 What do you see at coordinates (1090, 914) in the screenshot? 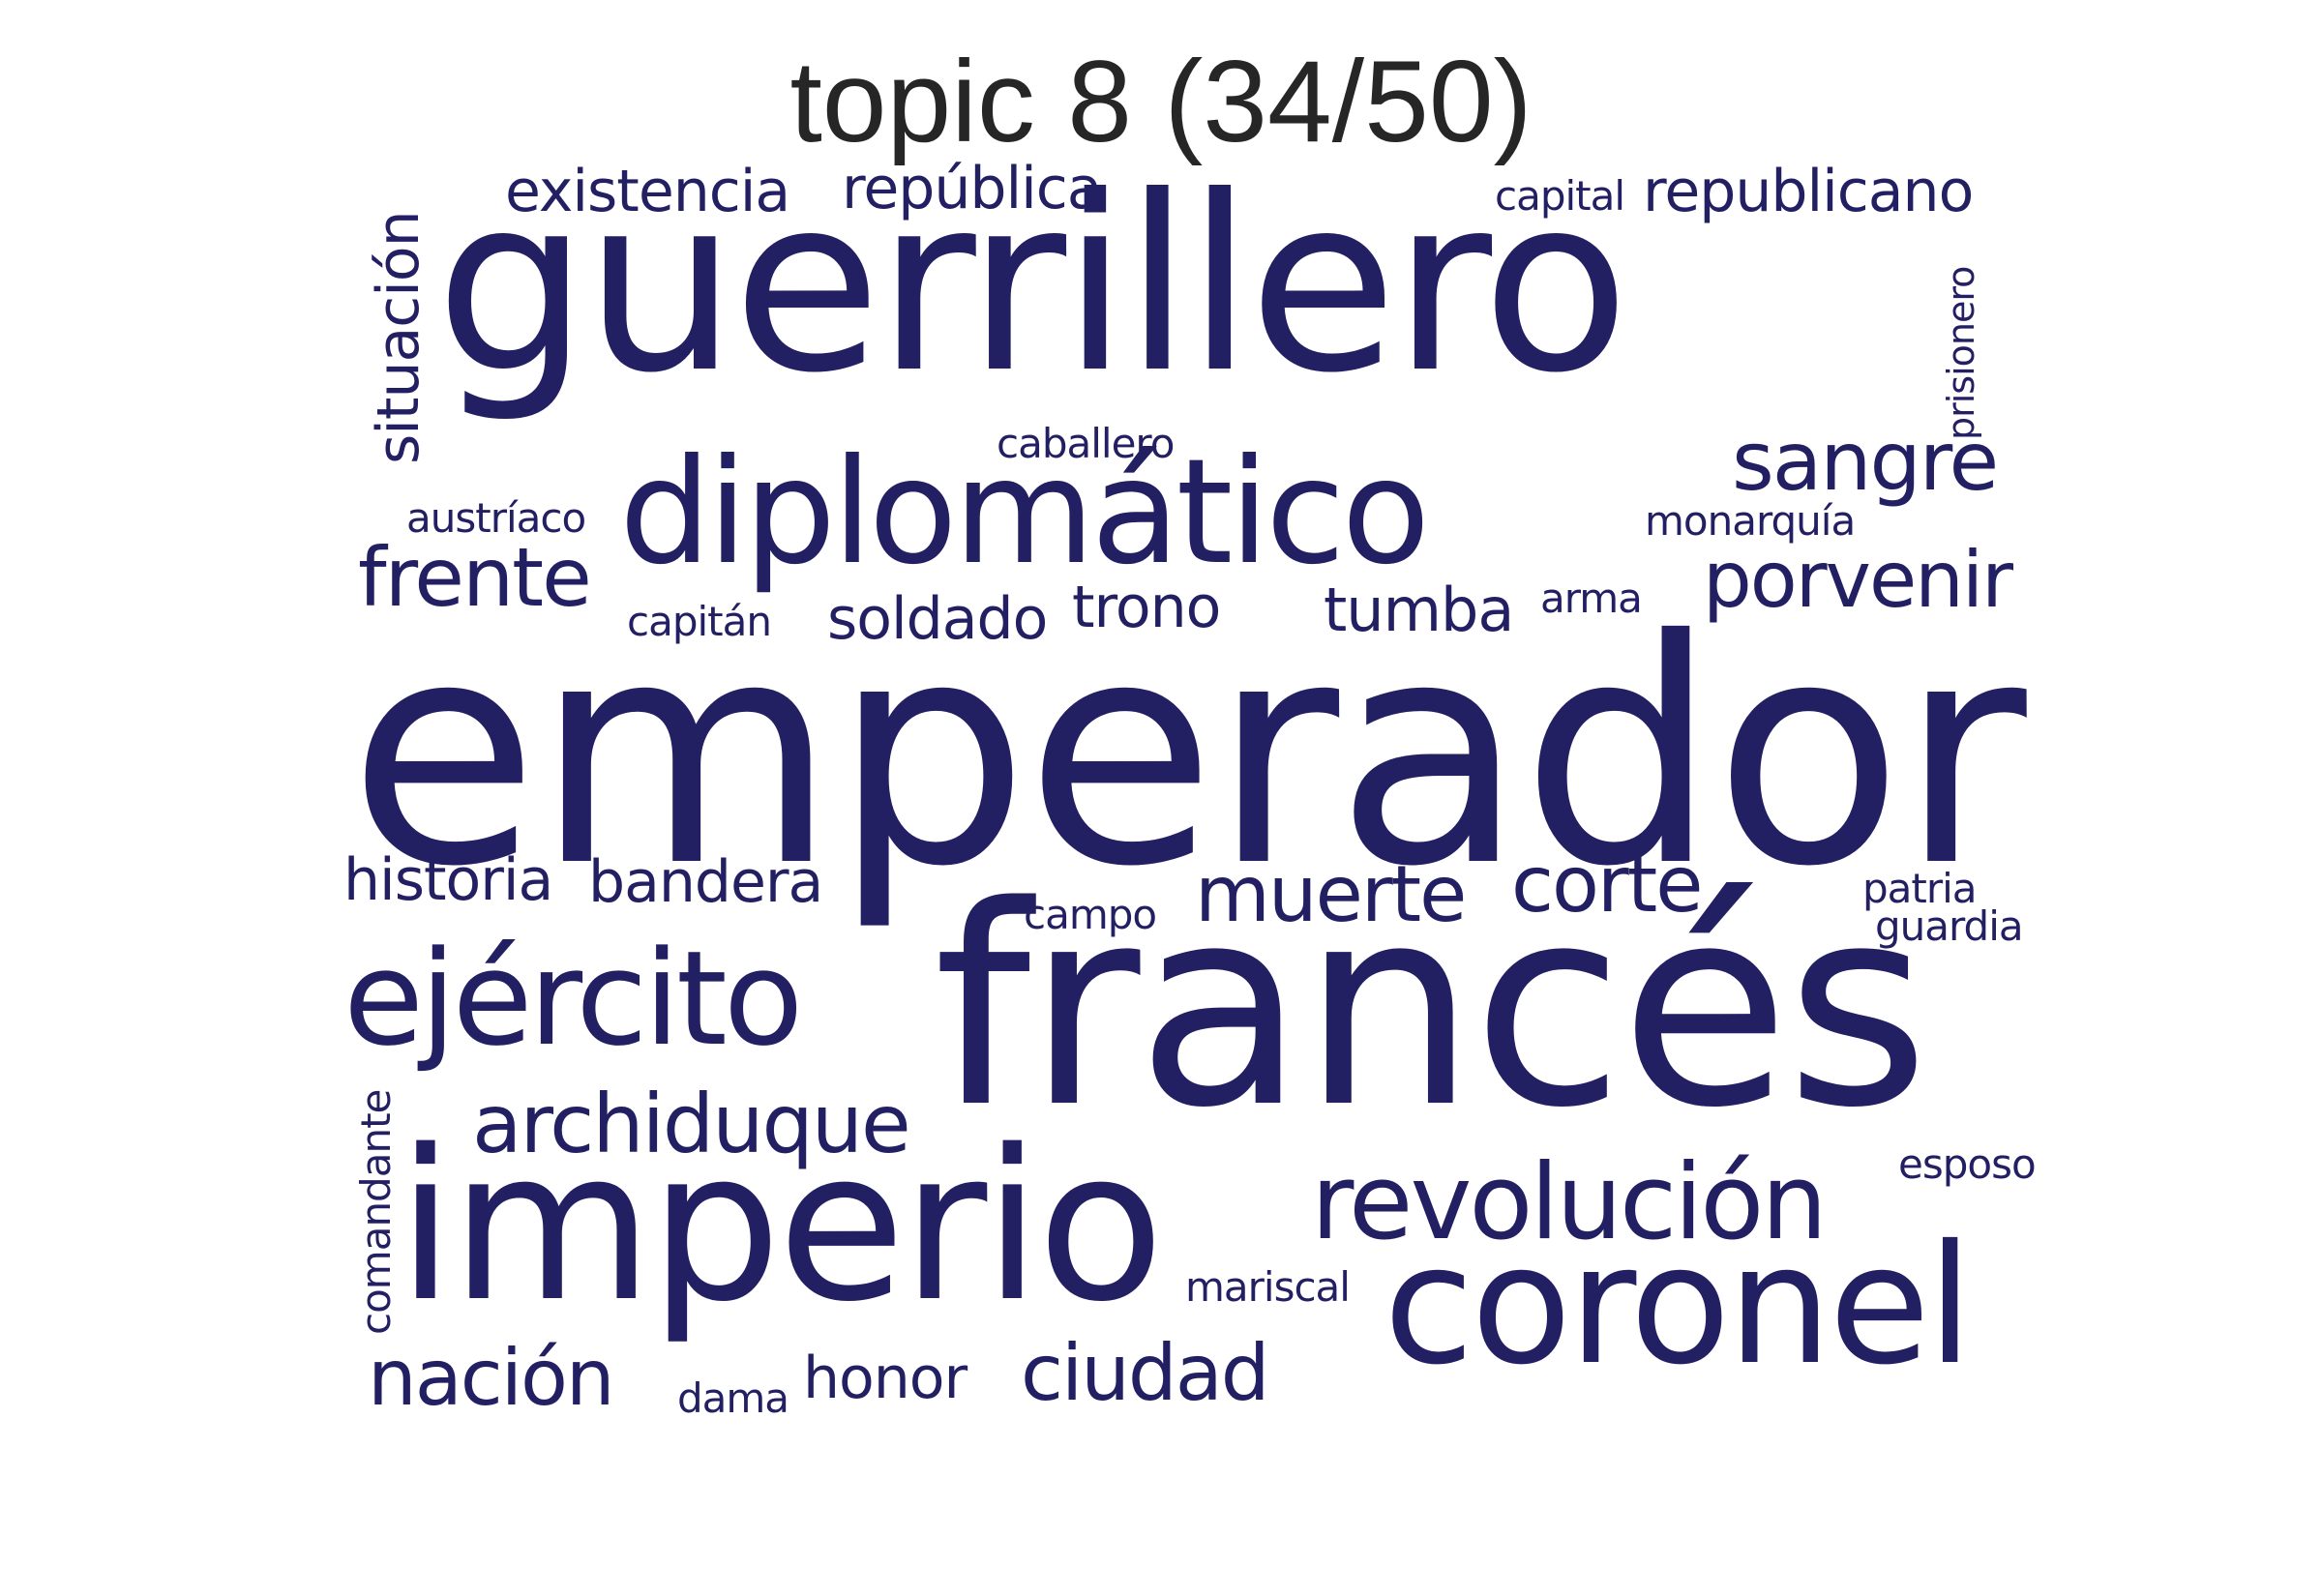
I see `word-campo: campo` at bounding box center [1090, 914].